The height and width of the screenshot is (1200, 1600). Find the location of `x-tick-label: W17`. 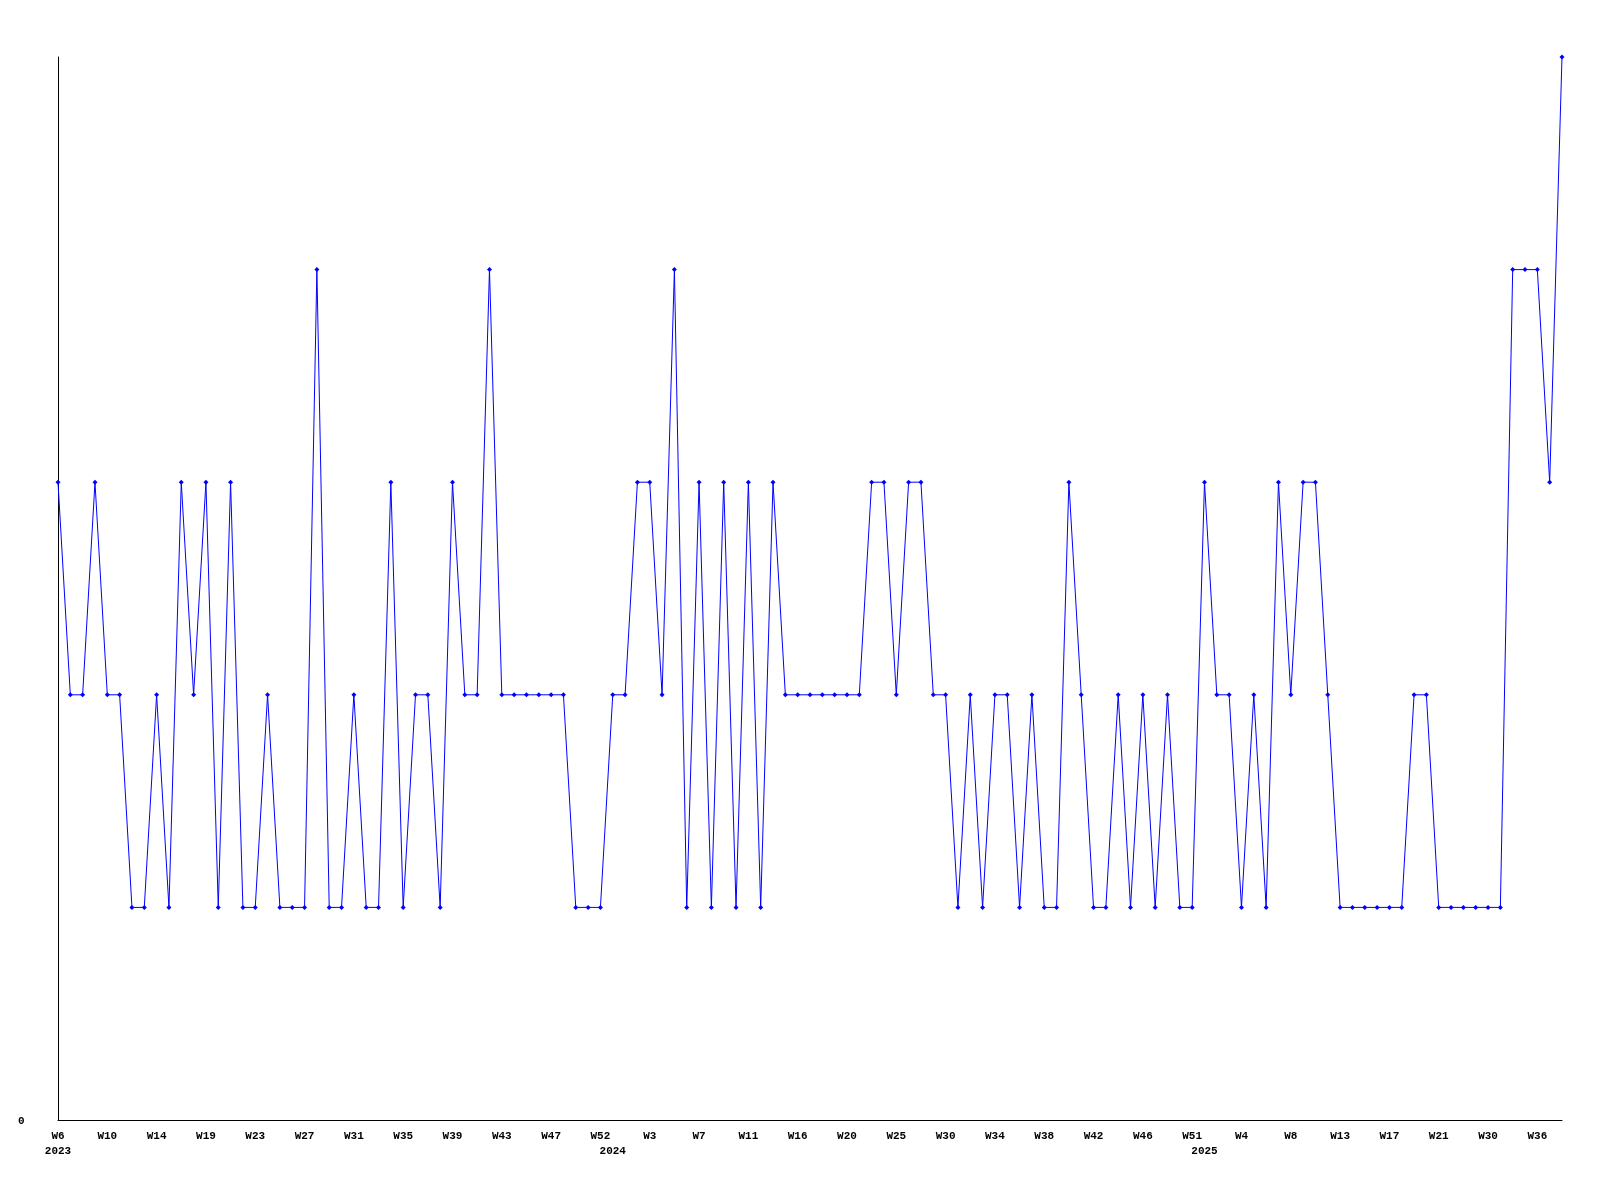

x-tick-label: W17 is located at coordinates (1389, 1135).